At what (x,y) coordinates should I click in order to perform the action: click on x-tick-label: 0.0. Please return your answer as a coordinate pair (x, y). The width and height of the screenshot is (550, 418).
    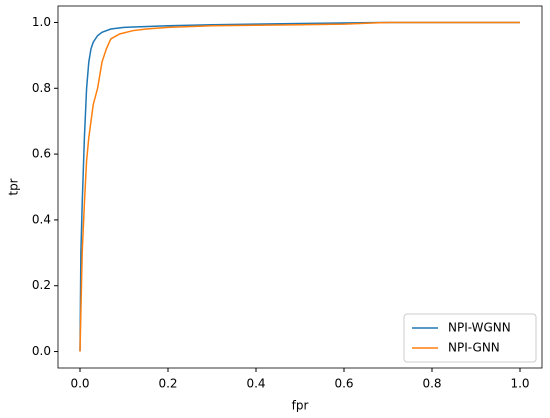
    Looking at the image, I should click on (79, 384).